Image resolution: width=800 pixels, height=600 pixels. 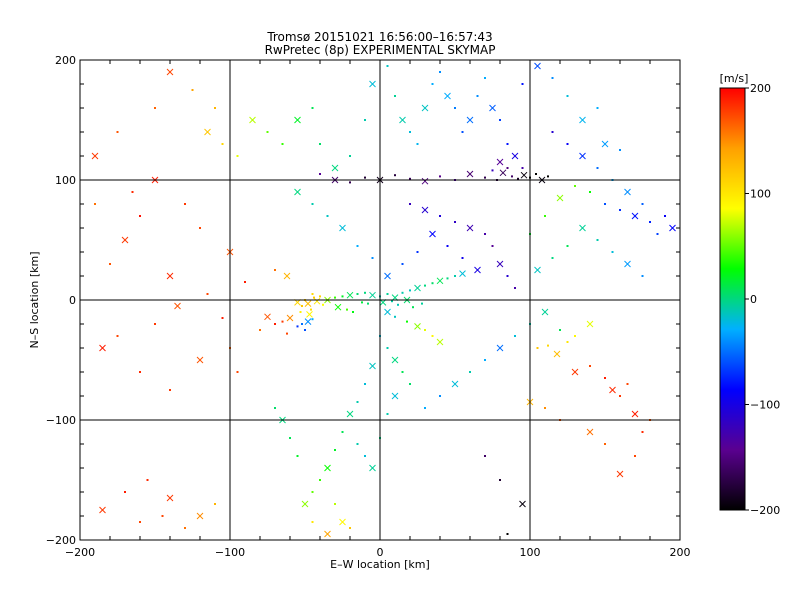 I want to click on colorbar-label: [m/s], so click(x=734, y=78).